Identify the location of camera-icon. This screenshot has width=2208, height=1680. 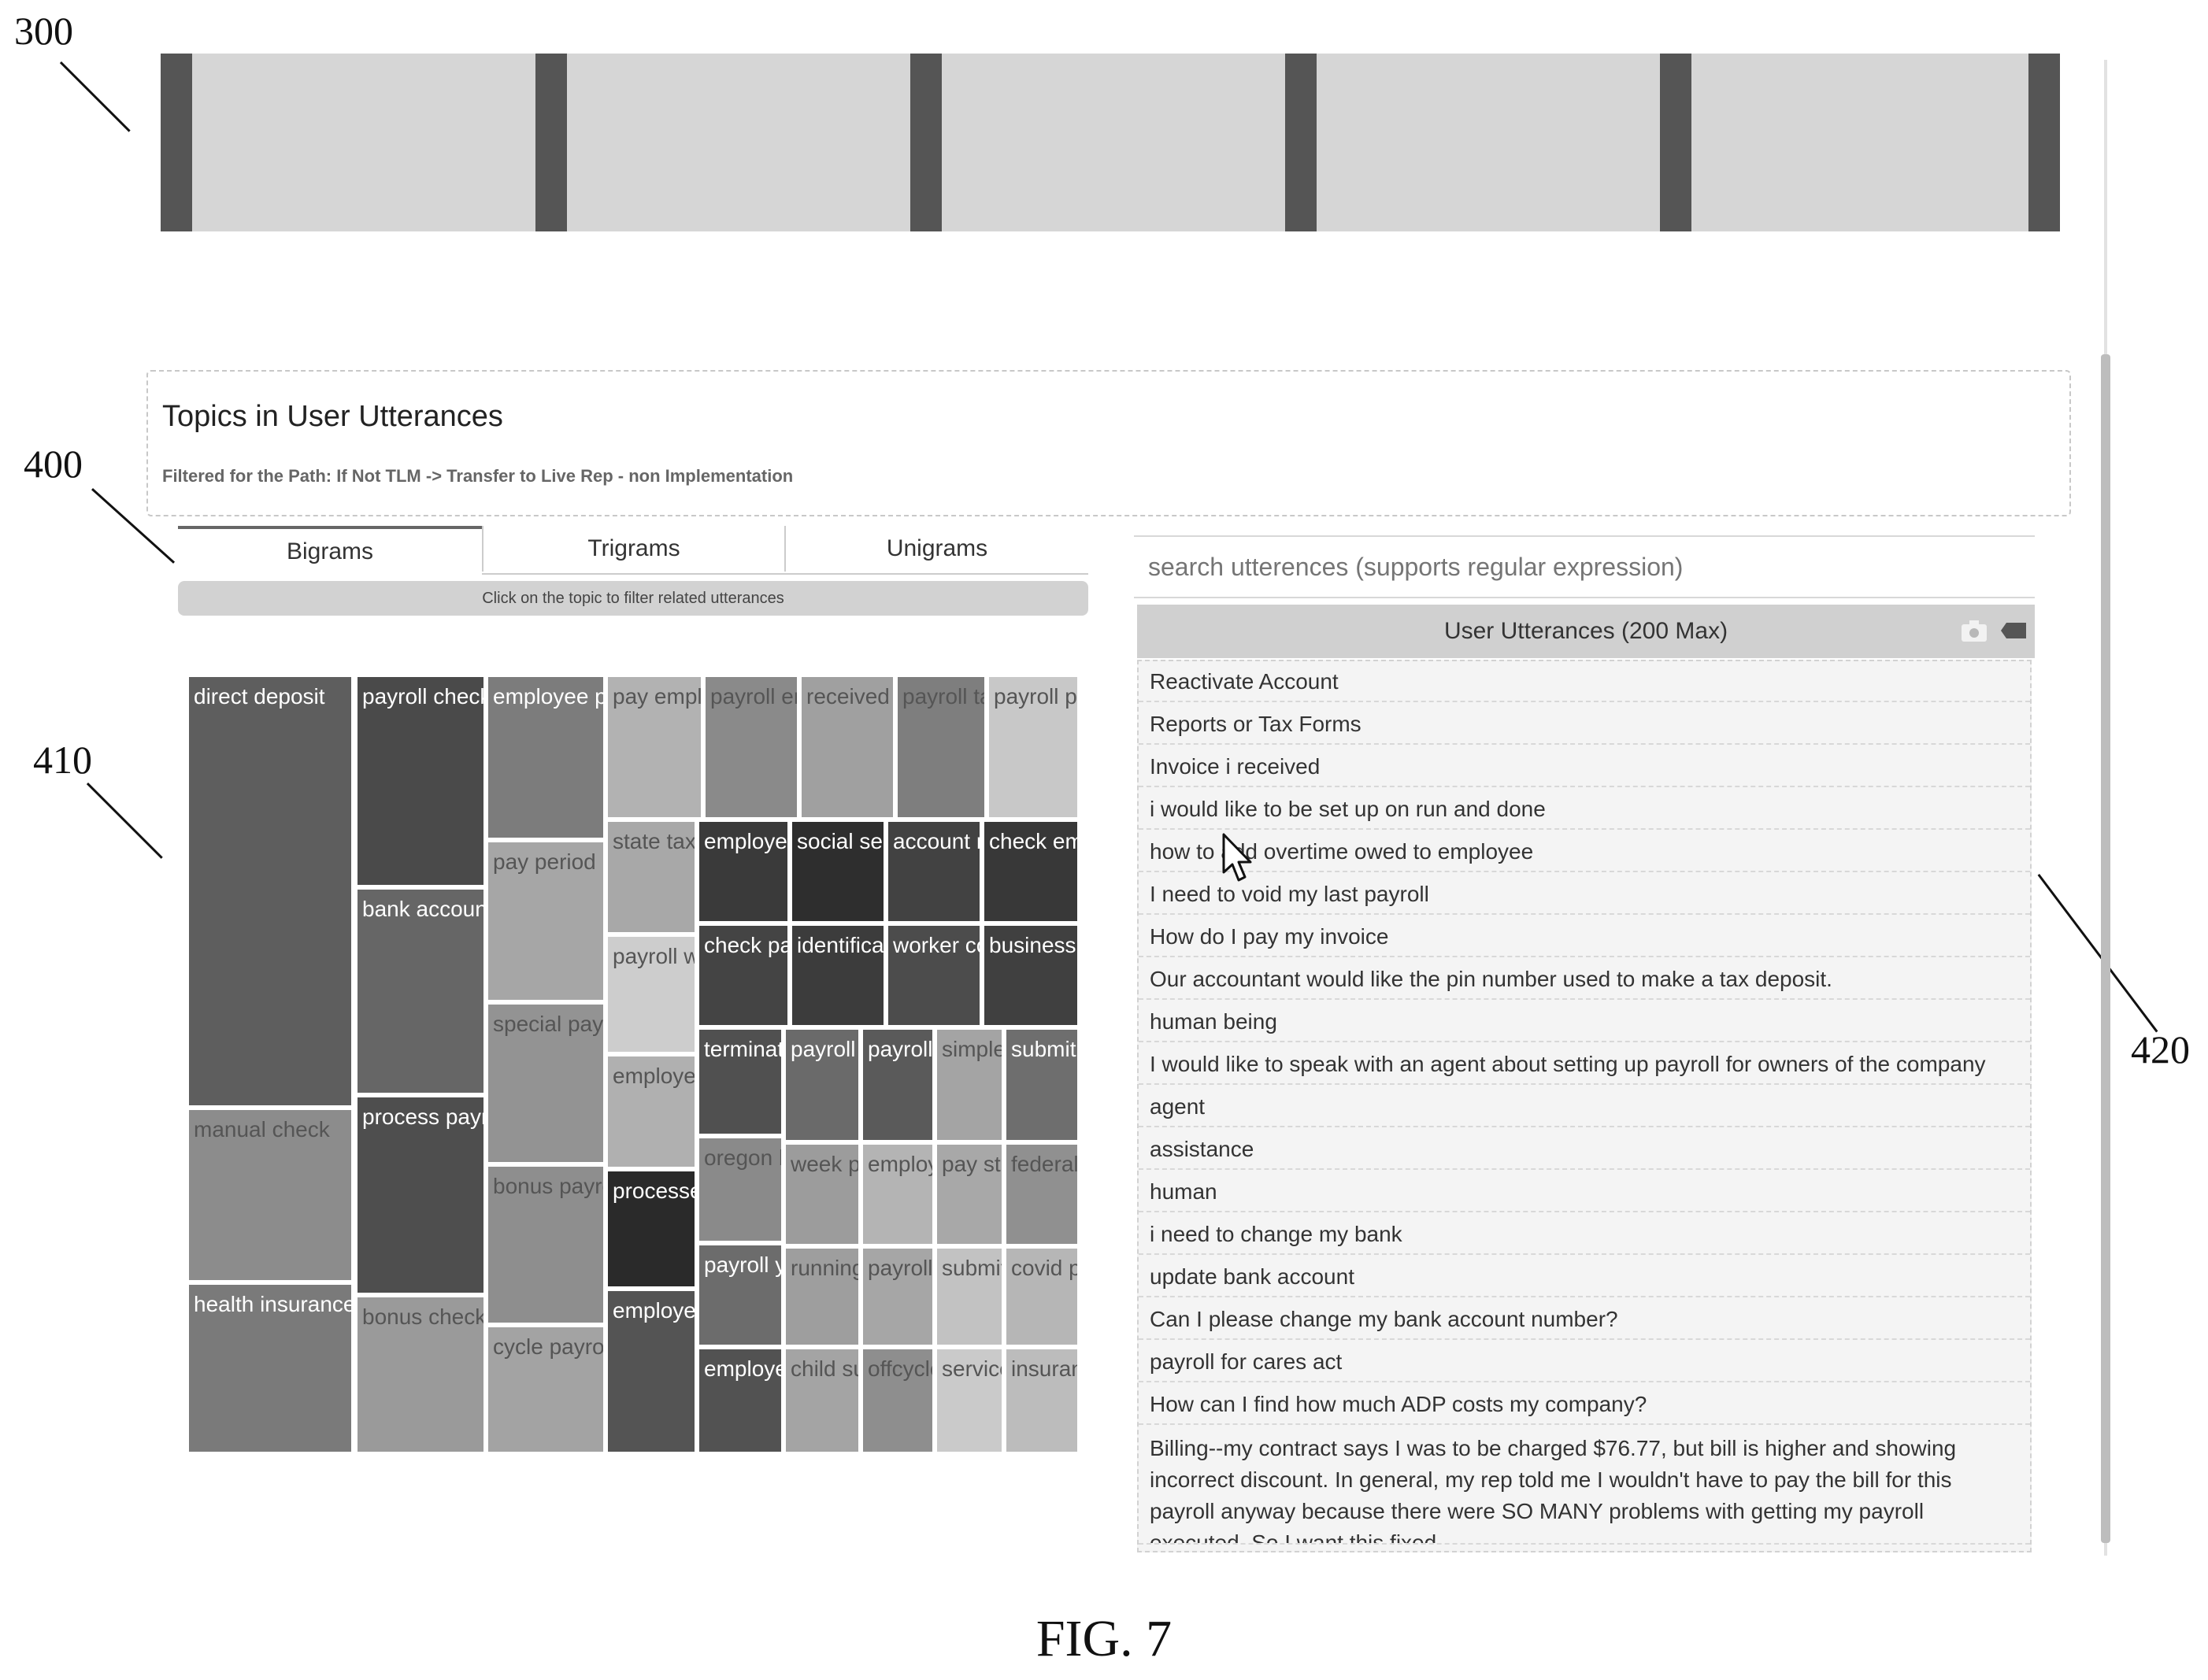
(1974, 630).